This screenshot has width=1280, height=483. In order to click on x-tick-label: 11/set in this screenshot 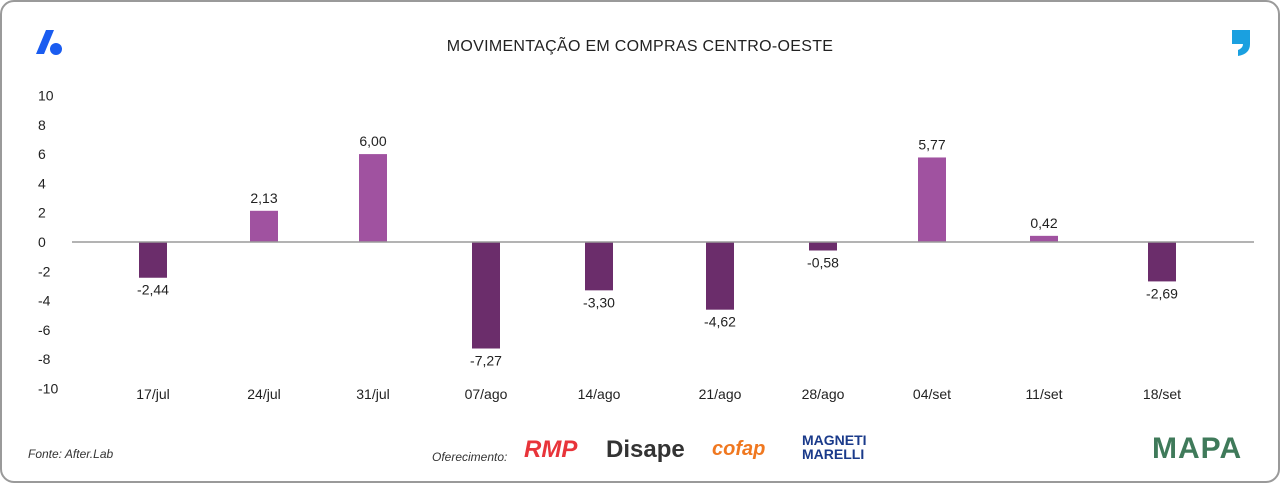, I will do `click(1043, 394)`.